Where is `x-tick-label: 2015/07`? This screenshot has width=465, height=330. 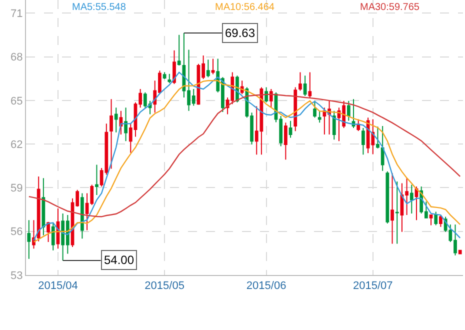 x-tick-label: 2015/07 is located at coordinates (373, 286).